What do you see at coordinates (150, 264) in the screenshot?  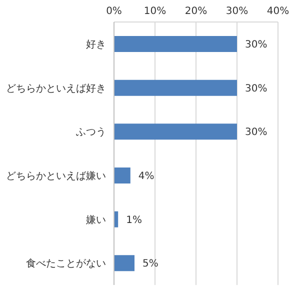 I see `data-label: 5%` at bounding box center [150, 264].